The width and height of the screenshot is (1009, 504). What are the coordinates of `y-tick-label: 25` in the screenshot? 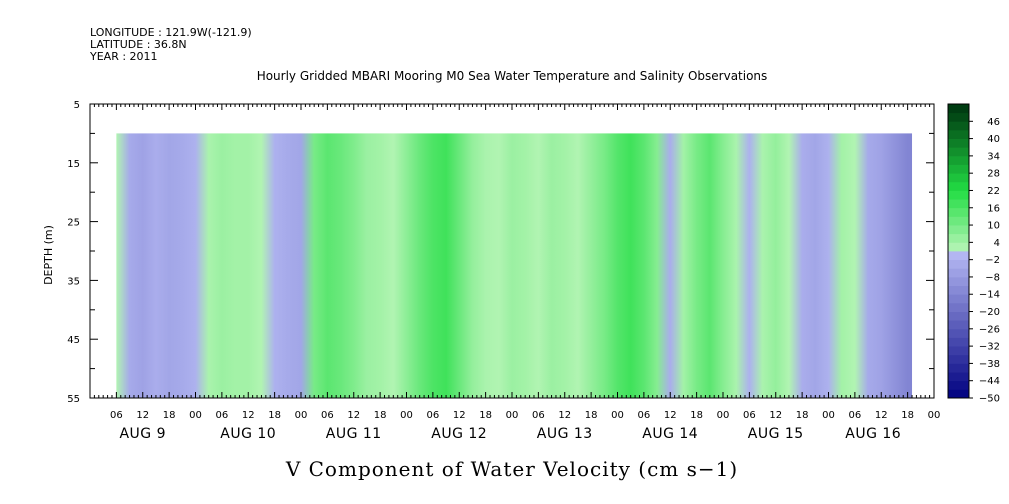 It's located at (73, 223).